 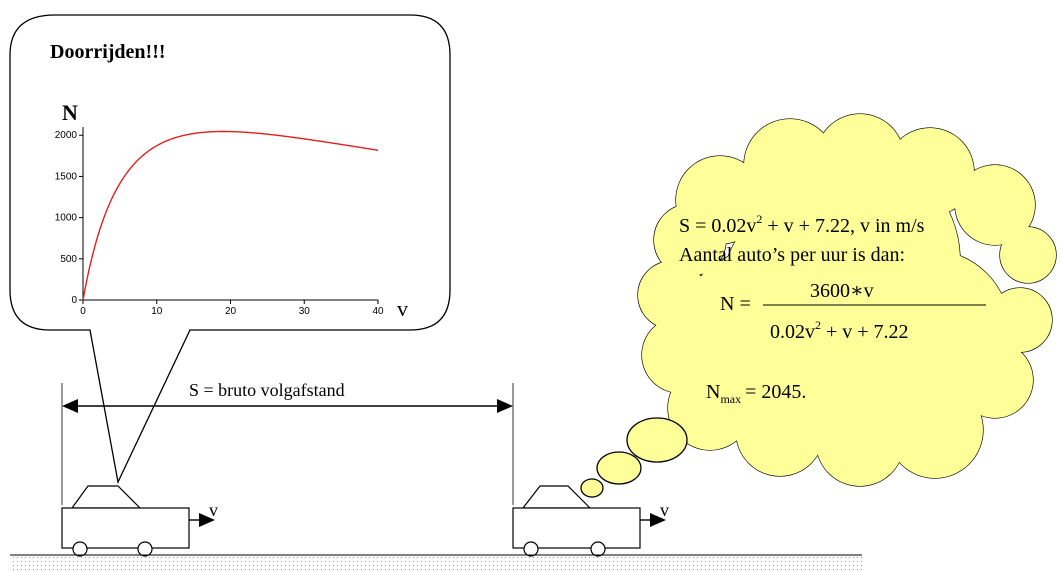 I want to click on bubble-title: Doorrijden!!!, so click(x=108, y=52).